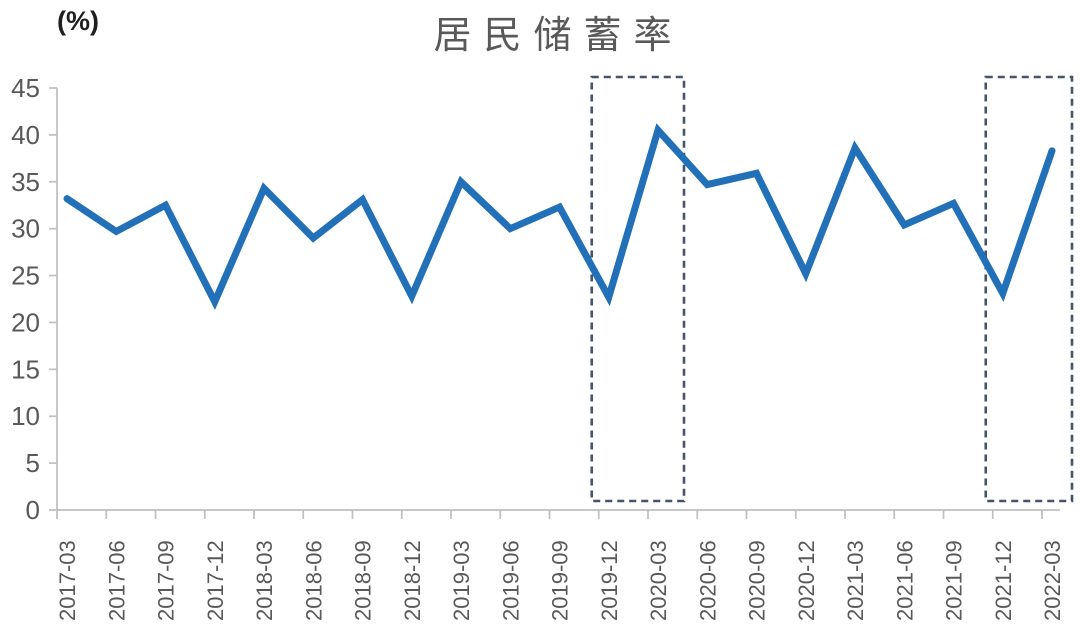  What do you see at coordinates (707, 580) in the screenshot?
I see `x-axis-tick-label: 2020-06` at bounding box center [707, 580].